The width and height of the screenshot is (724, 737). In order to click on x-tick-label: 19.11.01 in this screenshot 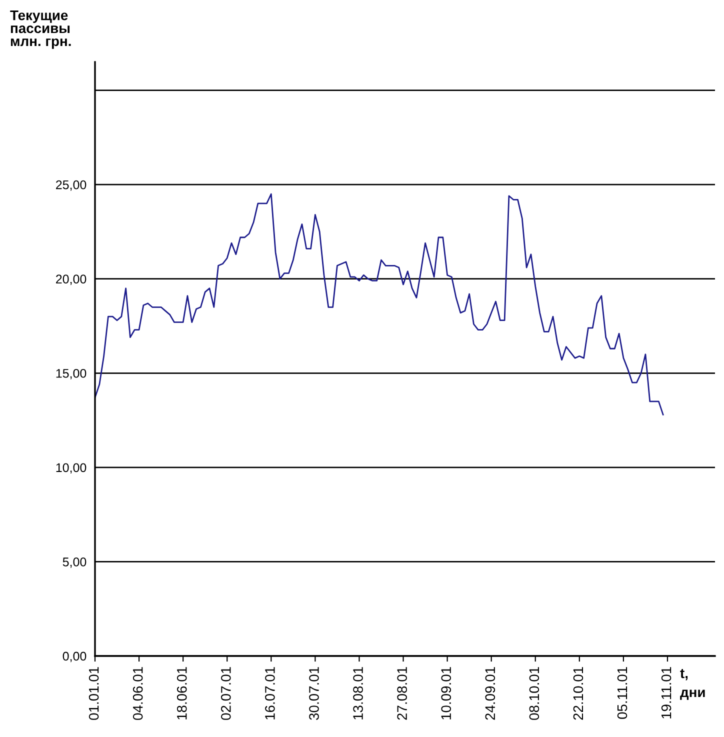, I will do `click(666, 692)`.